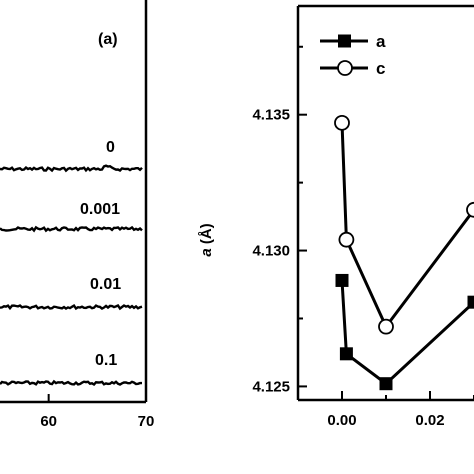  What do you see at coordinates (97, 412) in the screenshot?
I see `panel-a-x-ticks: 60 70` at bounding box center [97, 412].